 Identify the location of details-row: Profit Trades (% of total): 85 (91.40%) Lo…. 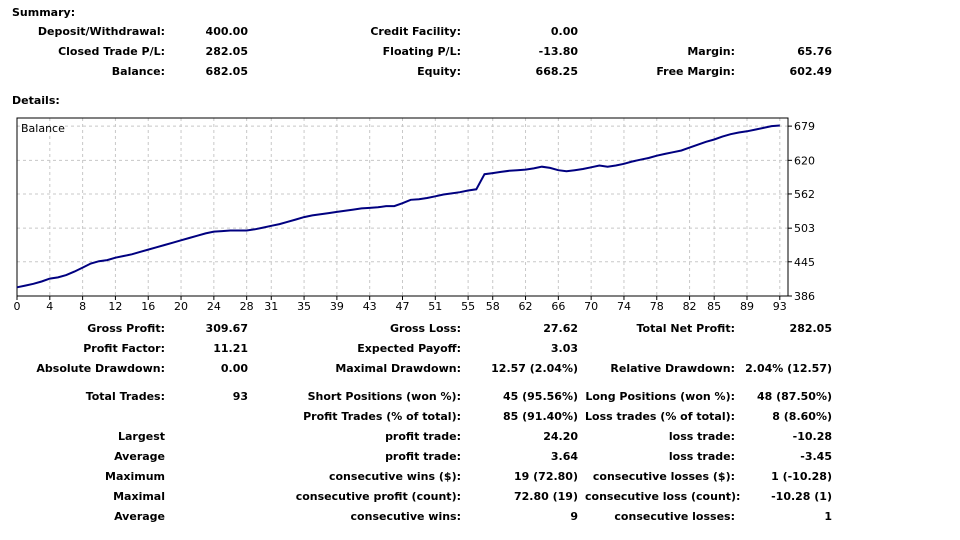
(480, 417).